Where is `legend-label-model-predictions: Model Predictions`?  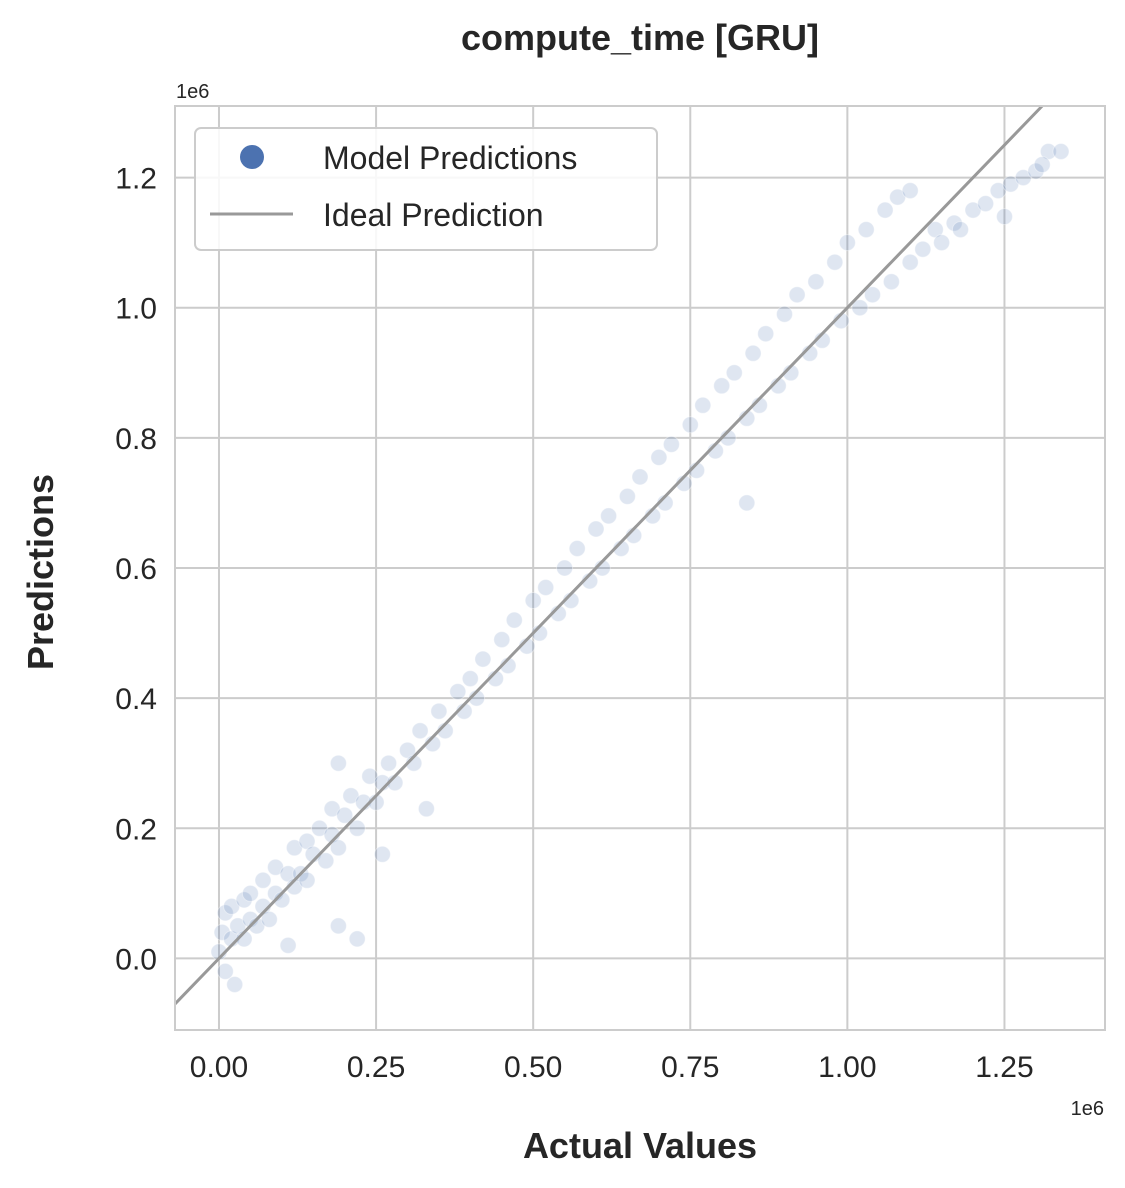 legend-label-model-predictions: Model Predictions is located at coordinates (450, 158).